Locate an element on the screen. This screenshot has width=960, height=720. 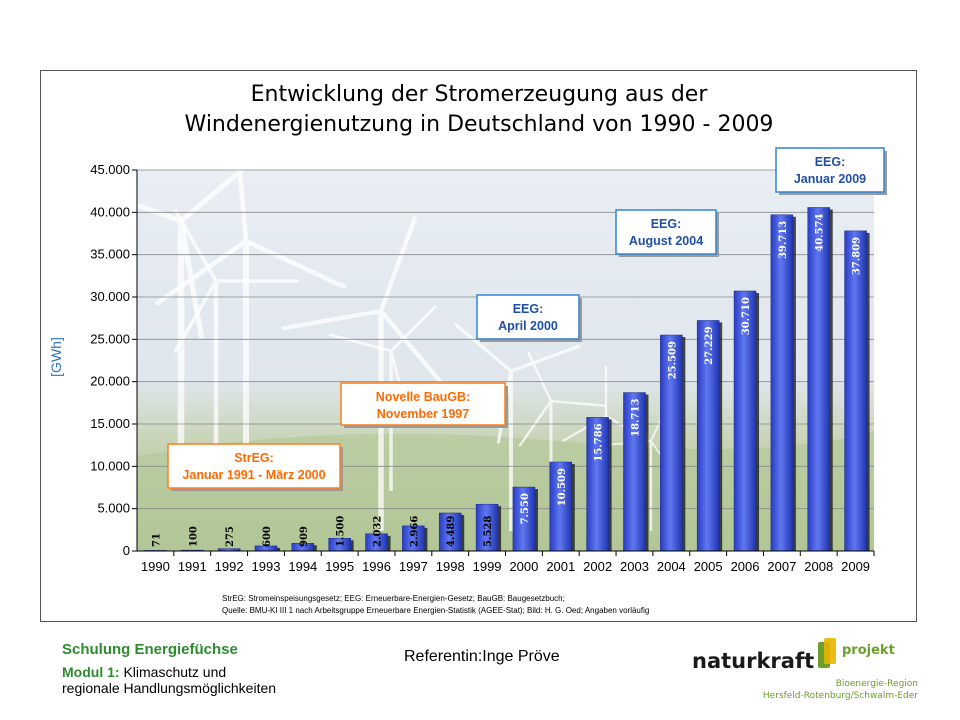
y-axis-label: [GWh] is located at coordinates (56, 357).